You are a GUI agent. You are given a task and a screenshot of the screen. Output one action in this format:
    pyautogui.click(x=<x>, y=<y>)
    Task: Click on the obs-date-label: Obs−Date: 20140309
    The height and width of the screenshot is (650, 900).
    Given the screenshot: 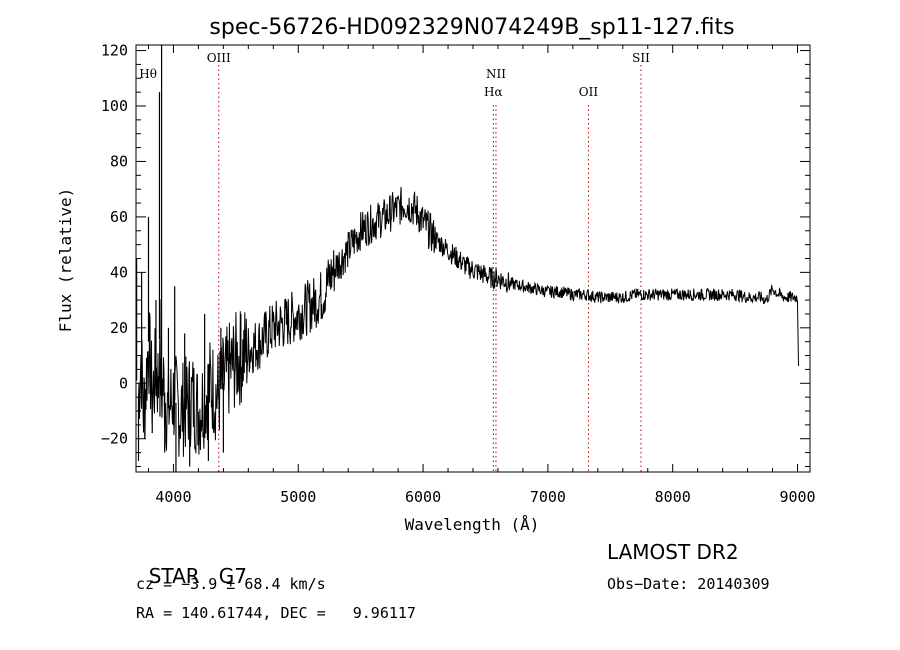 What is the action you would take?
    pyautogui.click(x=688, y=584)
    